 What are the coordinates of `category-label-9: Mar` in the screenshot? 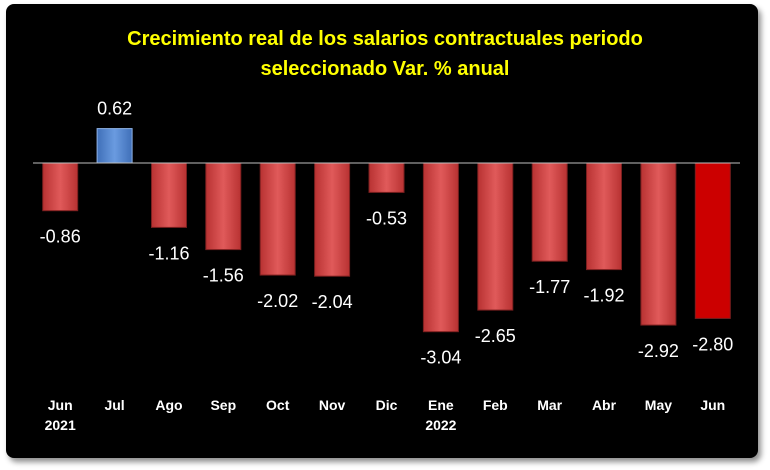 It's located at (549, 405).